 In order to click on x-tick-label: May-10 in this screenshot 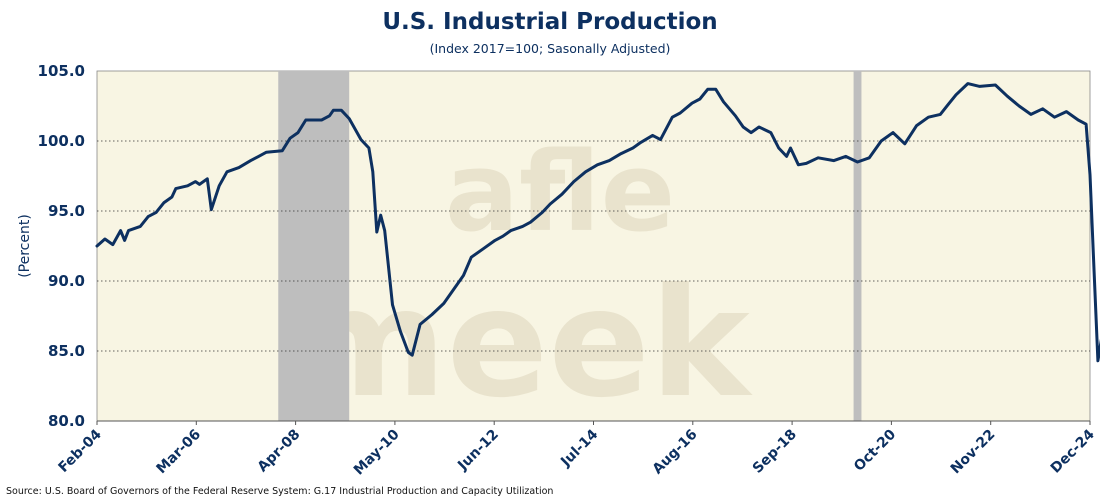, I will do `click(377, 452)`.